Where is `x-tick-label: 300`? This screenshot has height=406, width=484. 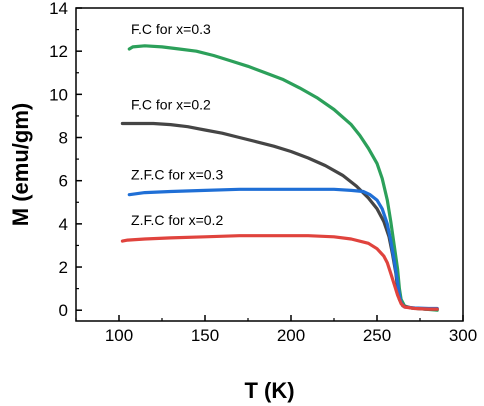 x-tick-label: 300 is located at coordinates (463, 335).